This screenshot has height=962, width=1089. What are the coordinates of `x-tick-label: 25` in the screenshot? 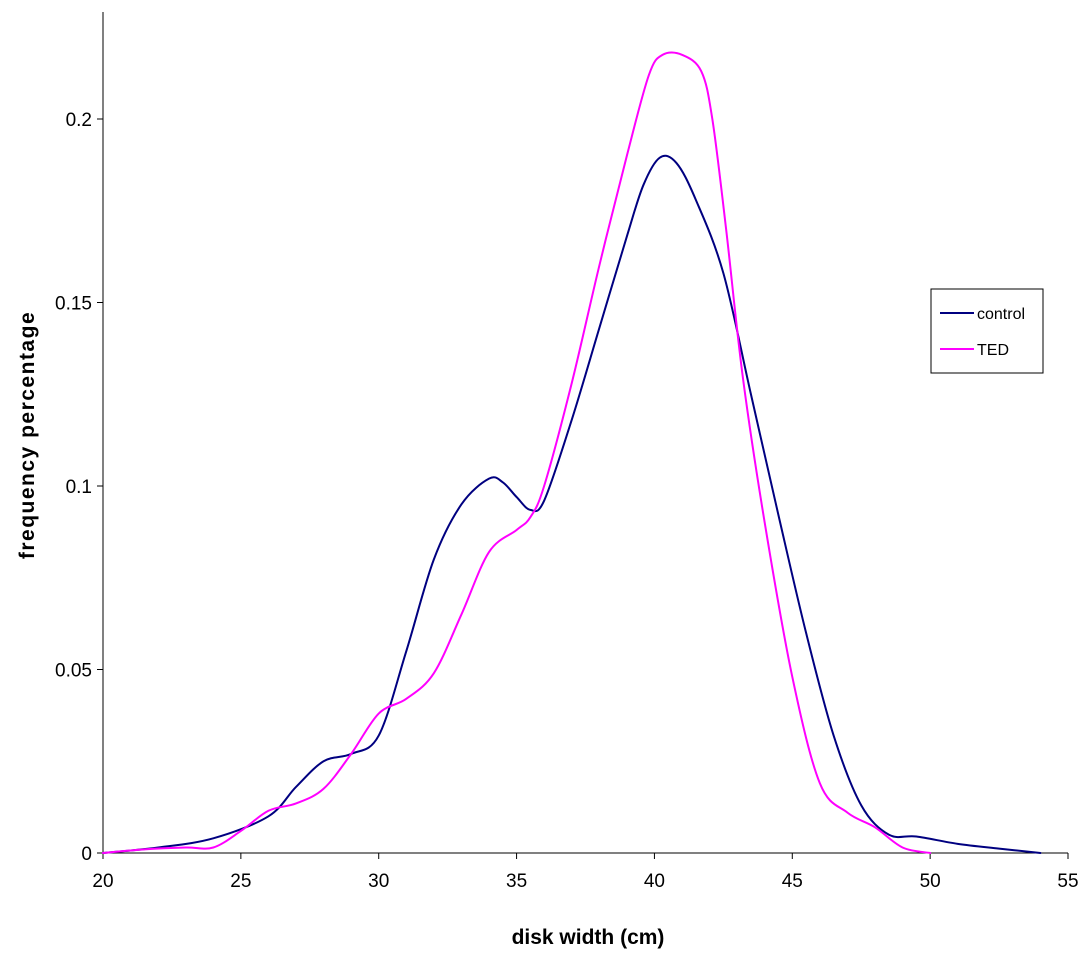 It's located at (240, 881).